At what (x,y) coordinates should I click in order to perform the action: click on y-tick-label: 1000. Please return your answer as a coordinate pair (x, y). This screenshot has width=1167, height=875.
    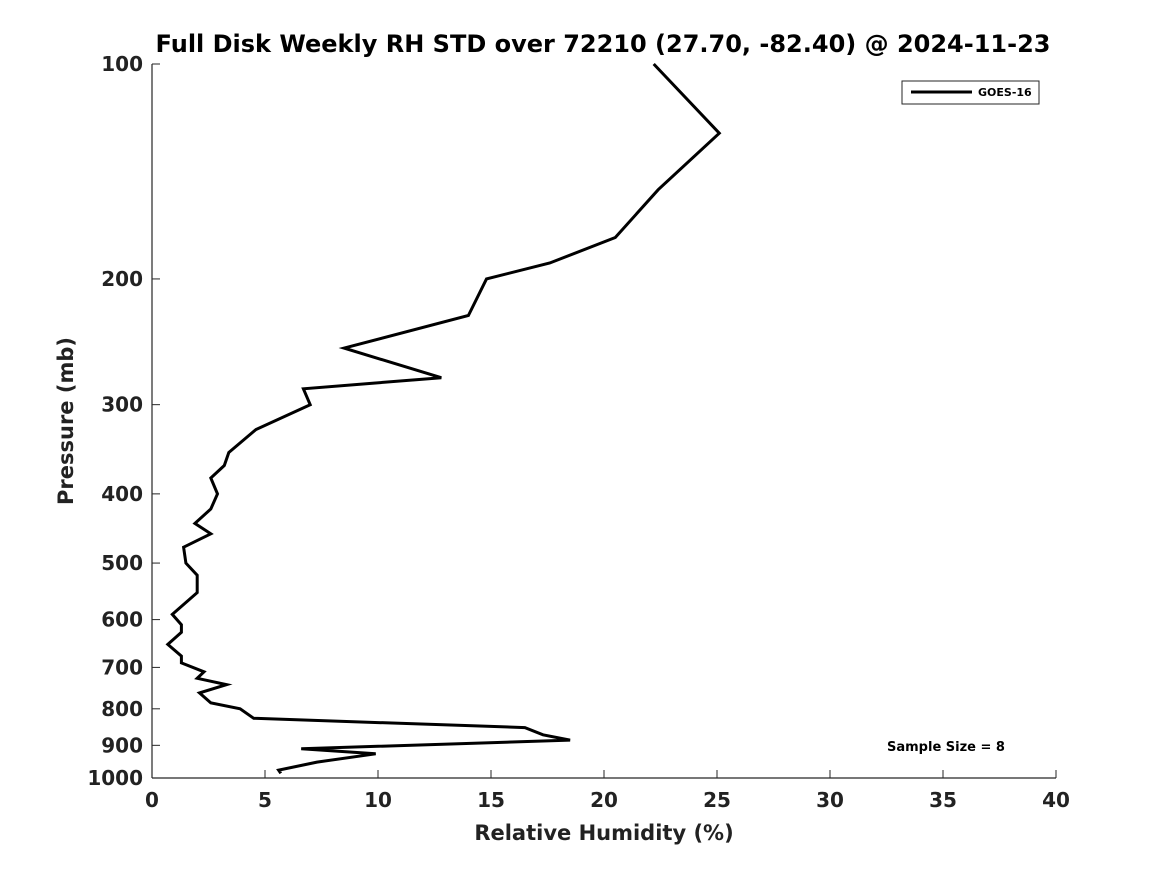
    Looking at the image, I should click on (115, 778).